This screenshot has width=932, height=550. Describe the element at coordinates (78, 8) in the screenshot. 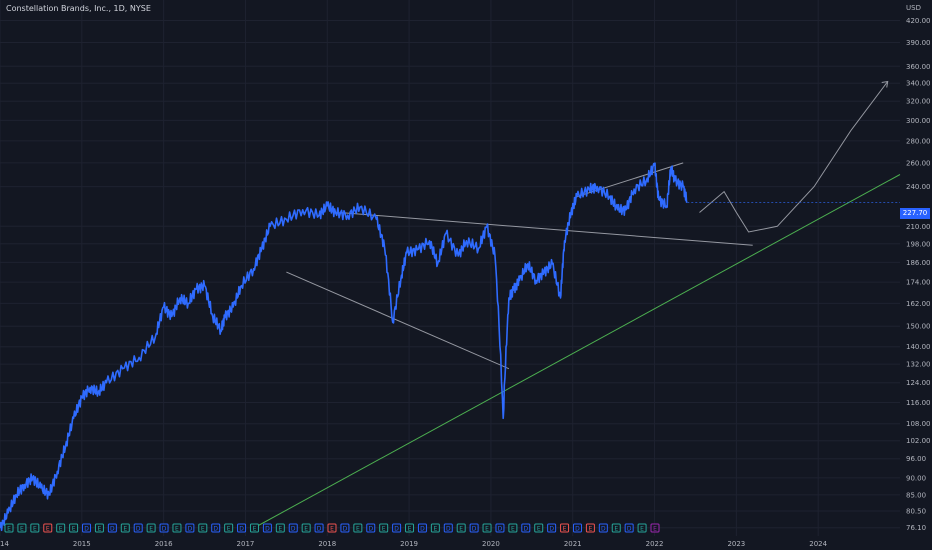

I see `chart-title: Constellation Brands, Inc., 1D, NYSE` at that location.